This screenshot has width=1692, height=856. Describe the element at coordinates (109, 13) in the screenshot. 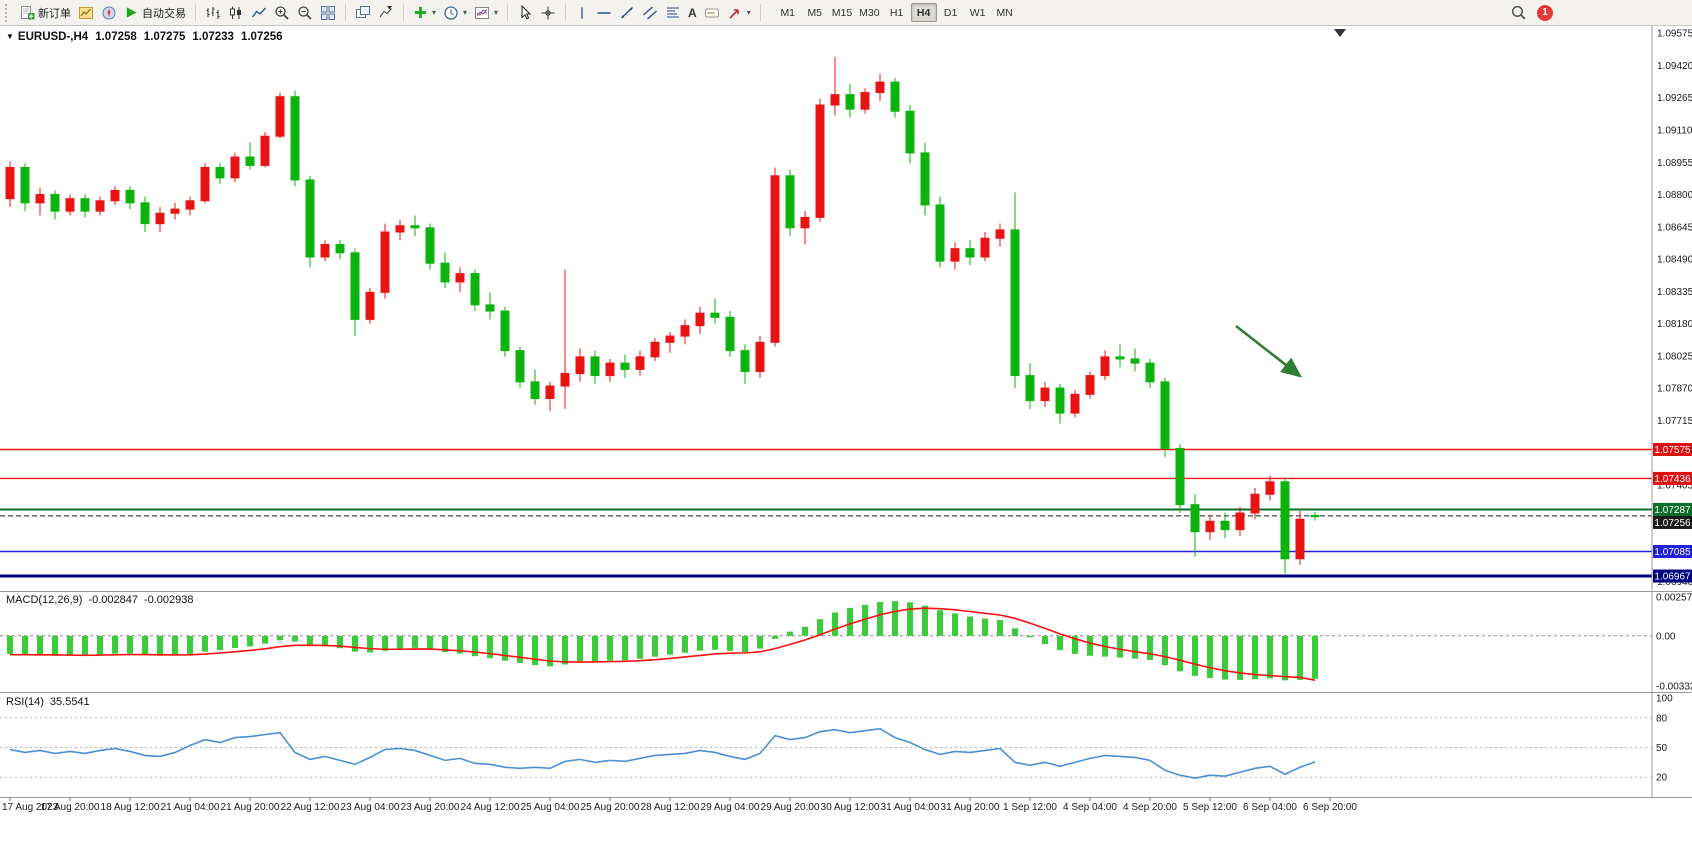

I see `navigator-button` at that location.